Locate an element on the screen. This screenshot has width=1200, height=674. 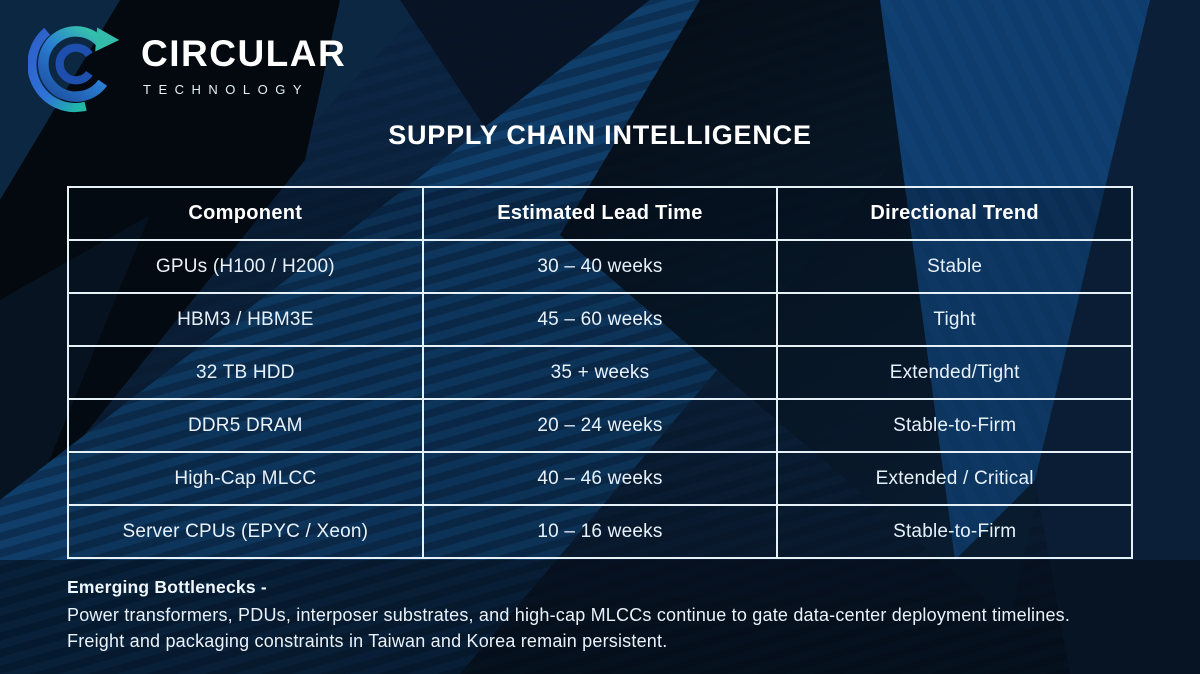
table-cell: 45 – 60 weeks is located at coordinates (600, 319).